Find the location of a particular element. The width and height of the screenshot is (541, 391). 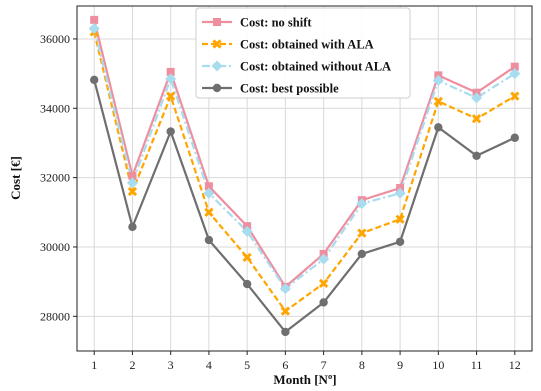

x-axis-ticks: 1 2 3 4 5 6 7 8 9 10 11 12 is located at coordinates (306, 361).